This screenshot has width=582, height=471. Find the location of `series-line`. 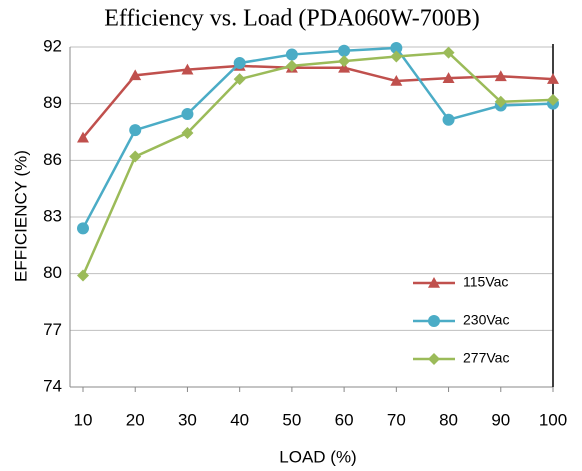

series-line is located at coordinates (318, 101).